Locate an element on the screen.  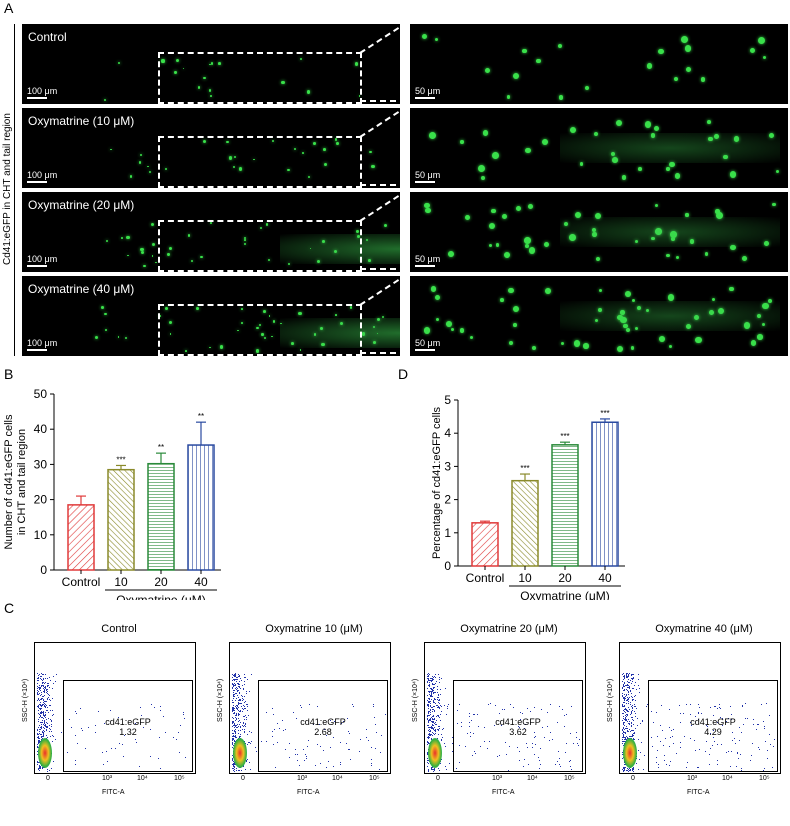
bar is located at coordinates (565, 505).